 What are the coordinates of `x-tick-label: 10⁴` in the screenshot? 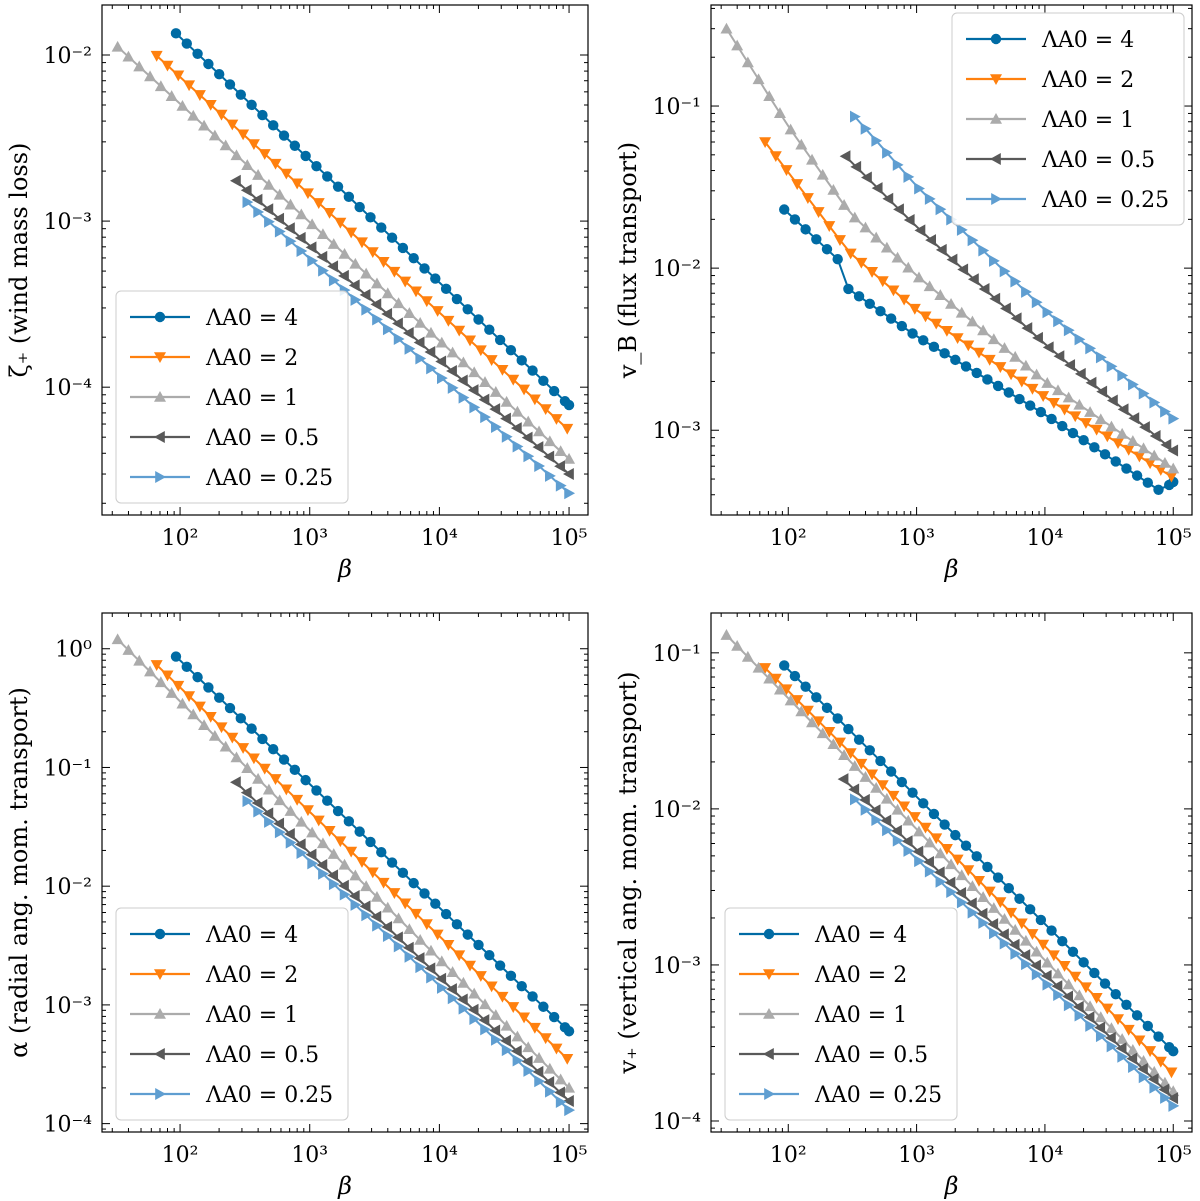 It's located at (439, 1155).